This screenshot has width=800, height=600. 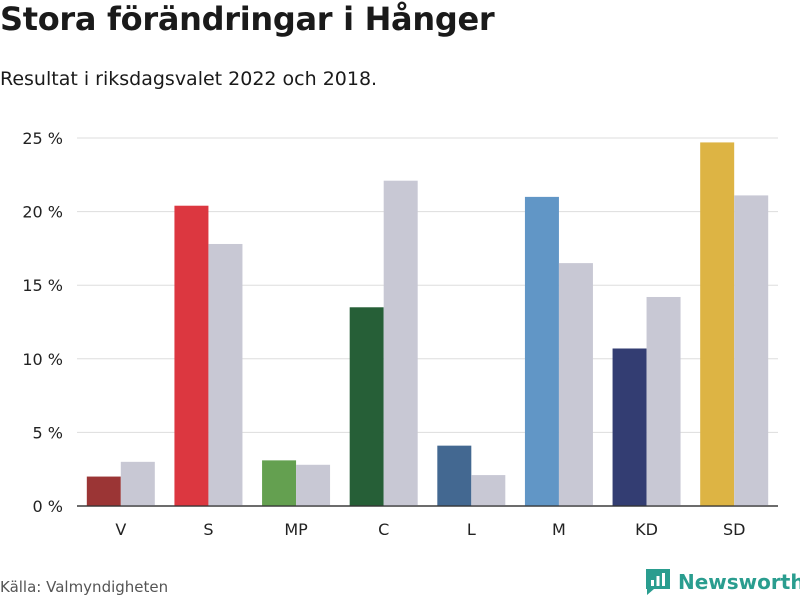 I want to click on brand-name: Newsworthy, so click(x=739, y=582).